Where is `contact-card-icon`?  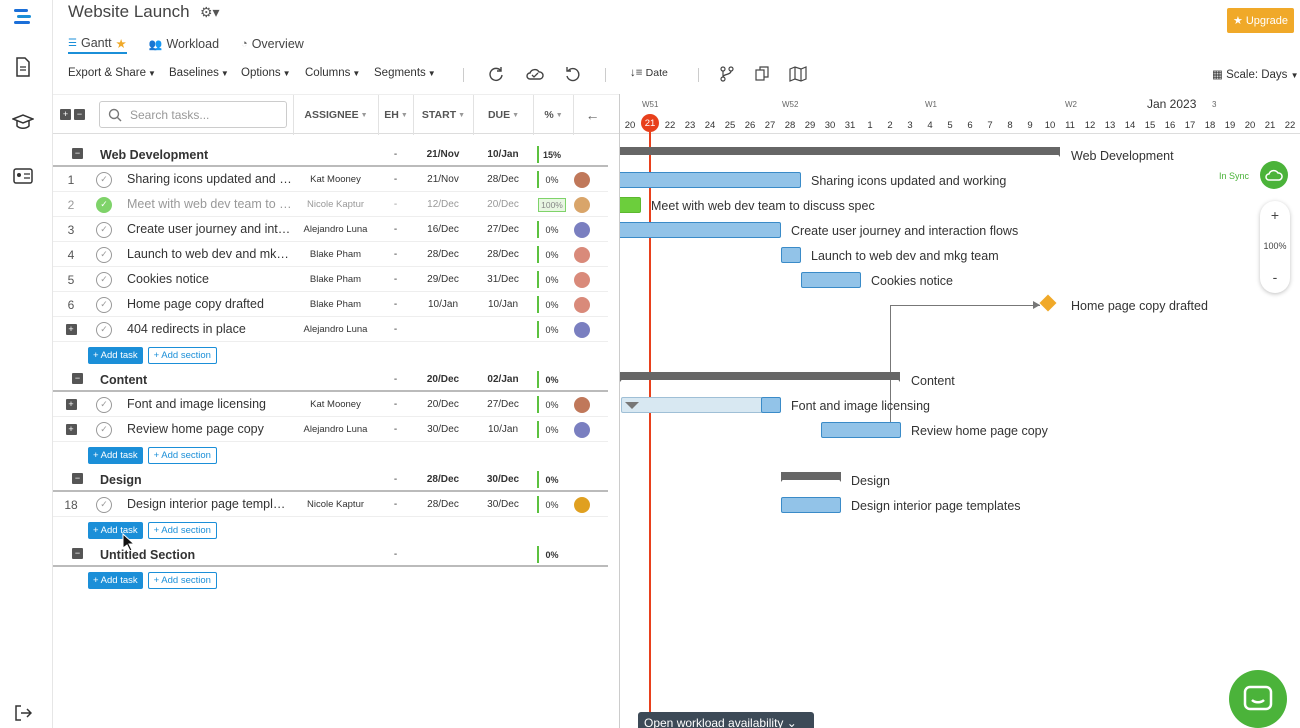 contact-card-icon is located at coordinates (23, 176).